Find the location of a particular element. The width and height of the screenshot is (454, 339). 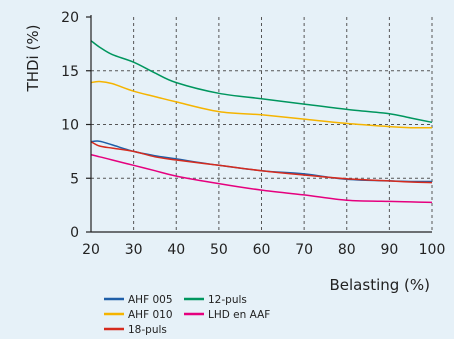

y-axis-title: THDi (%) is located at coordinates (33, 59).